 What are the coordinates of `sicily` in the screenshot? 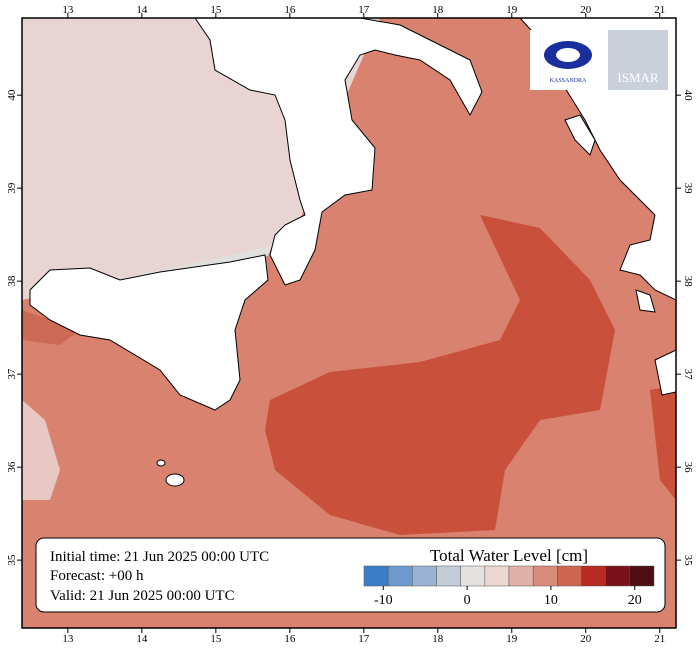 It's located at (149, 332).